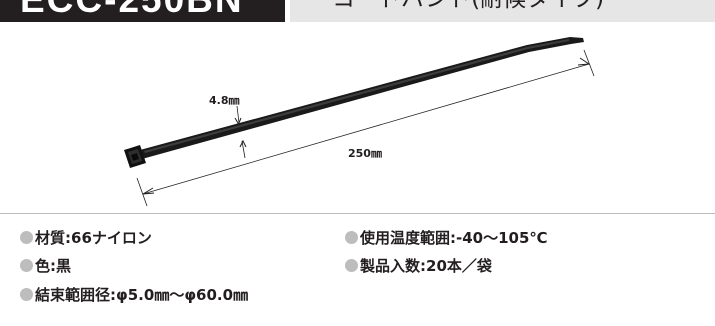 This screenshot has width=715, height=326. I want to click on divider, so click(357, 213).